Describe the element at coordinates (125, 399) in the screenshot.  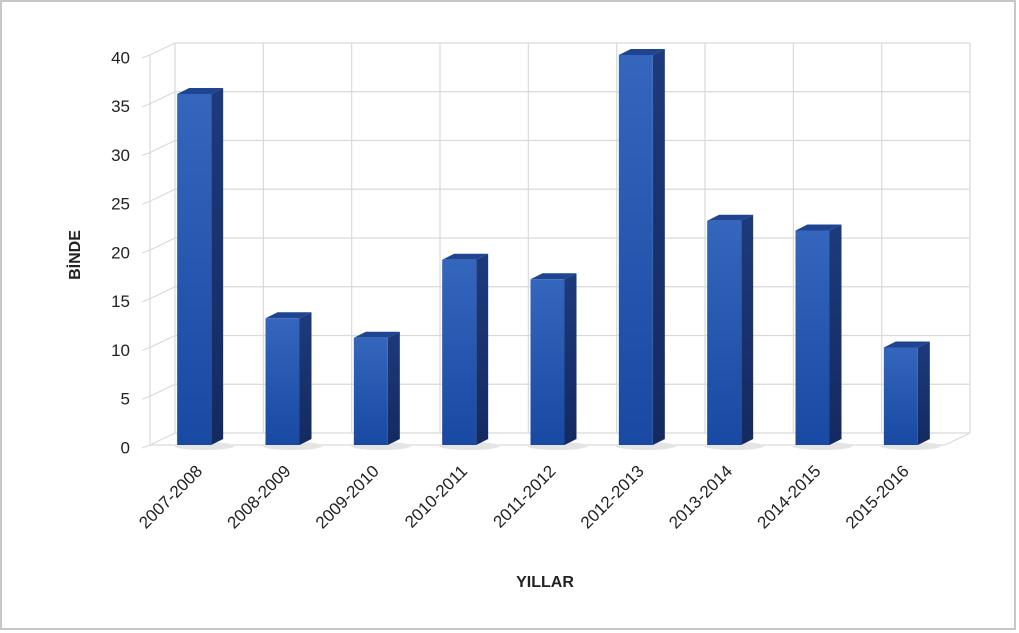
I see `y-tick-label: 5` at that location.